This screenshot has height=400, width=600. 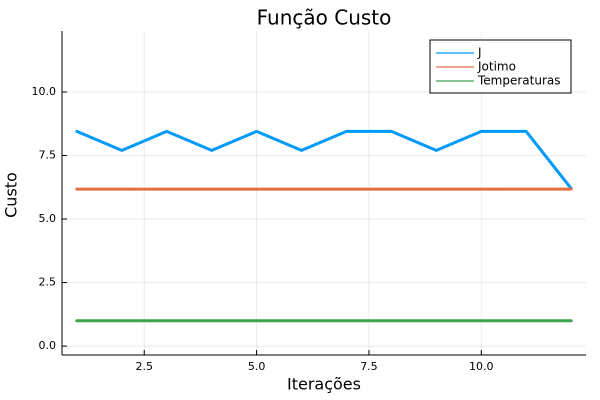 I want to click on y-tick-label: 7.5, so click(x=48, y=155).